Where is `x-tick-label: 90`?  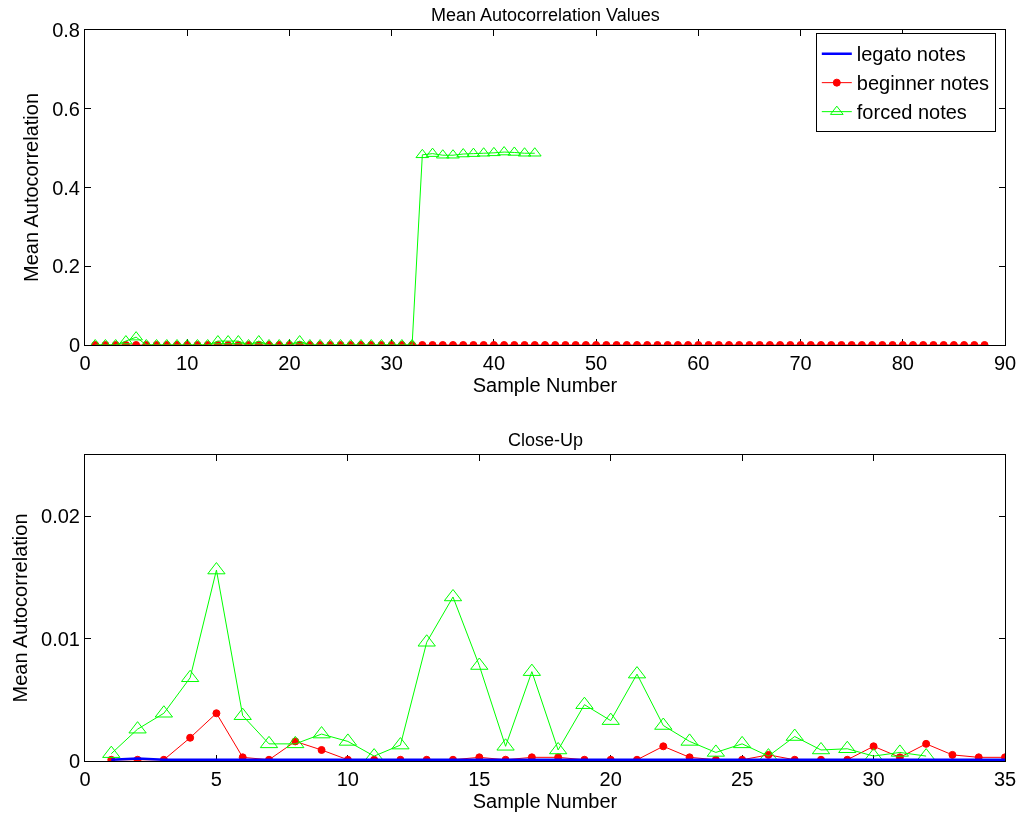
x-tick-label: 90 is located at coordinates (1005, 363).